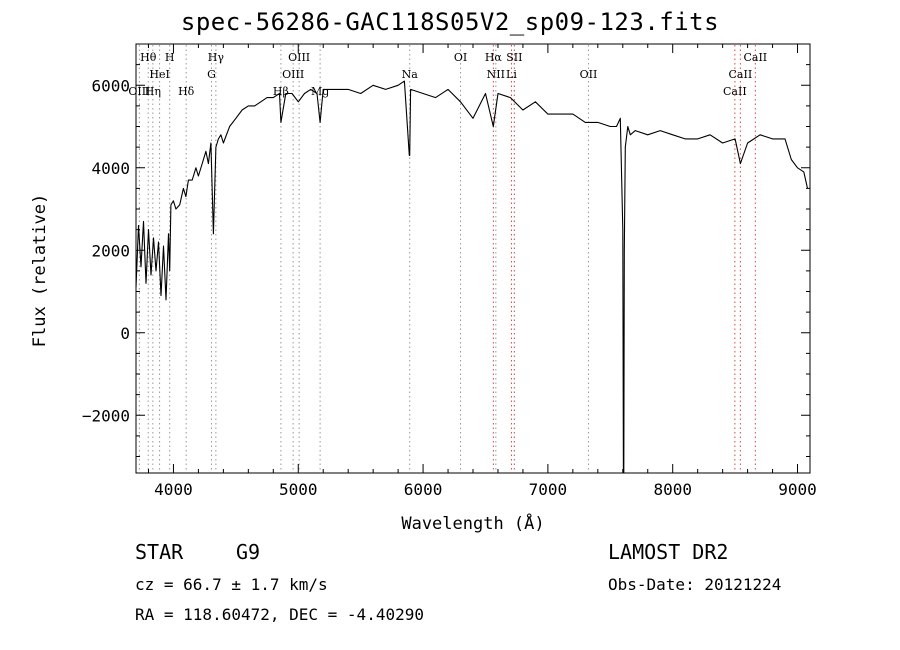  I want to click on spectral-line-label-2: HeI, so click(159, 74).